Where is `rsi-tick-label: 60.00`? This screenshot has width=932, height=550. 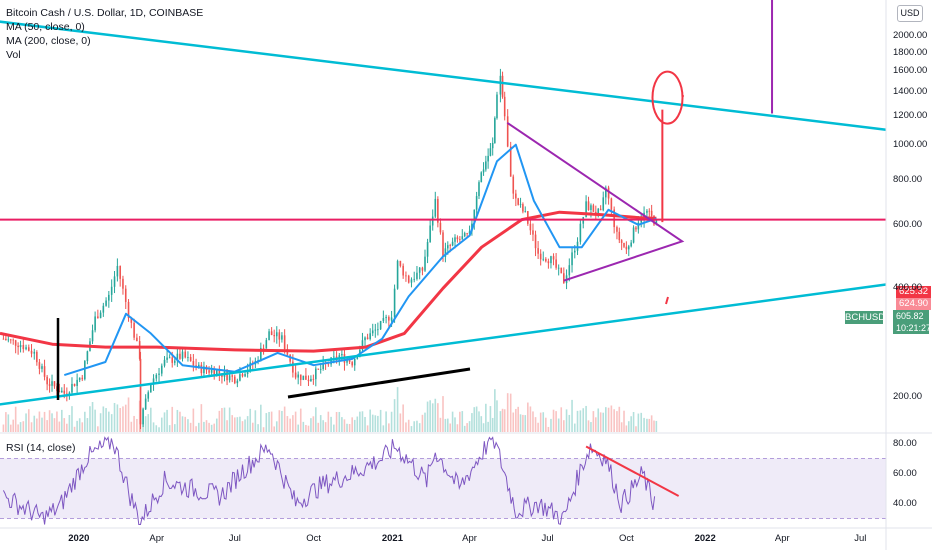
rsi-tick-label: 60.00 is located at coordinates (905, 473).